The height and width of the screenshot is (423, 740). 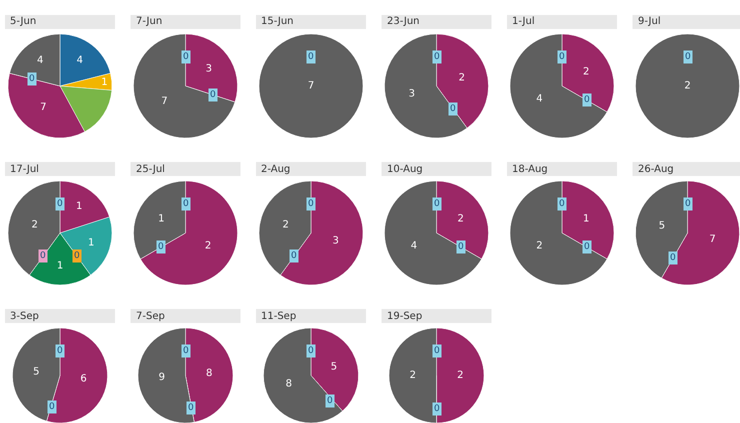 What do you see at coordinates (530, 169) in the screenshot?
I see `chart-title: 18-Aug` at bounding box center [530, 169].